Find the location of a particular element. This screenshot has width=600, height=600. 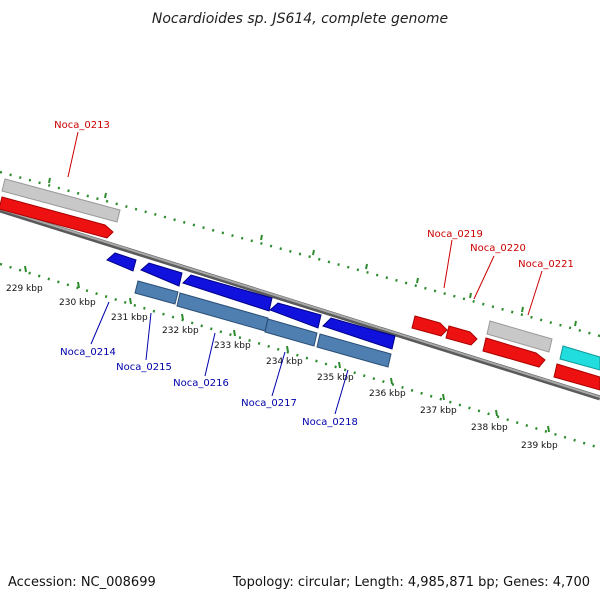

scale-label: 237 kbp is located at coordinates (438, 411).